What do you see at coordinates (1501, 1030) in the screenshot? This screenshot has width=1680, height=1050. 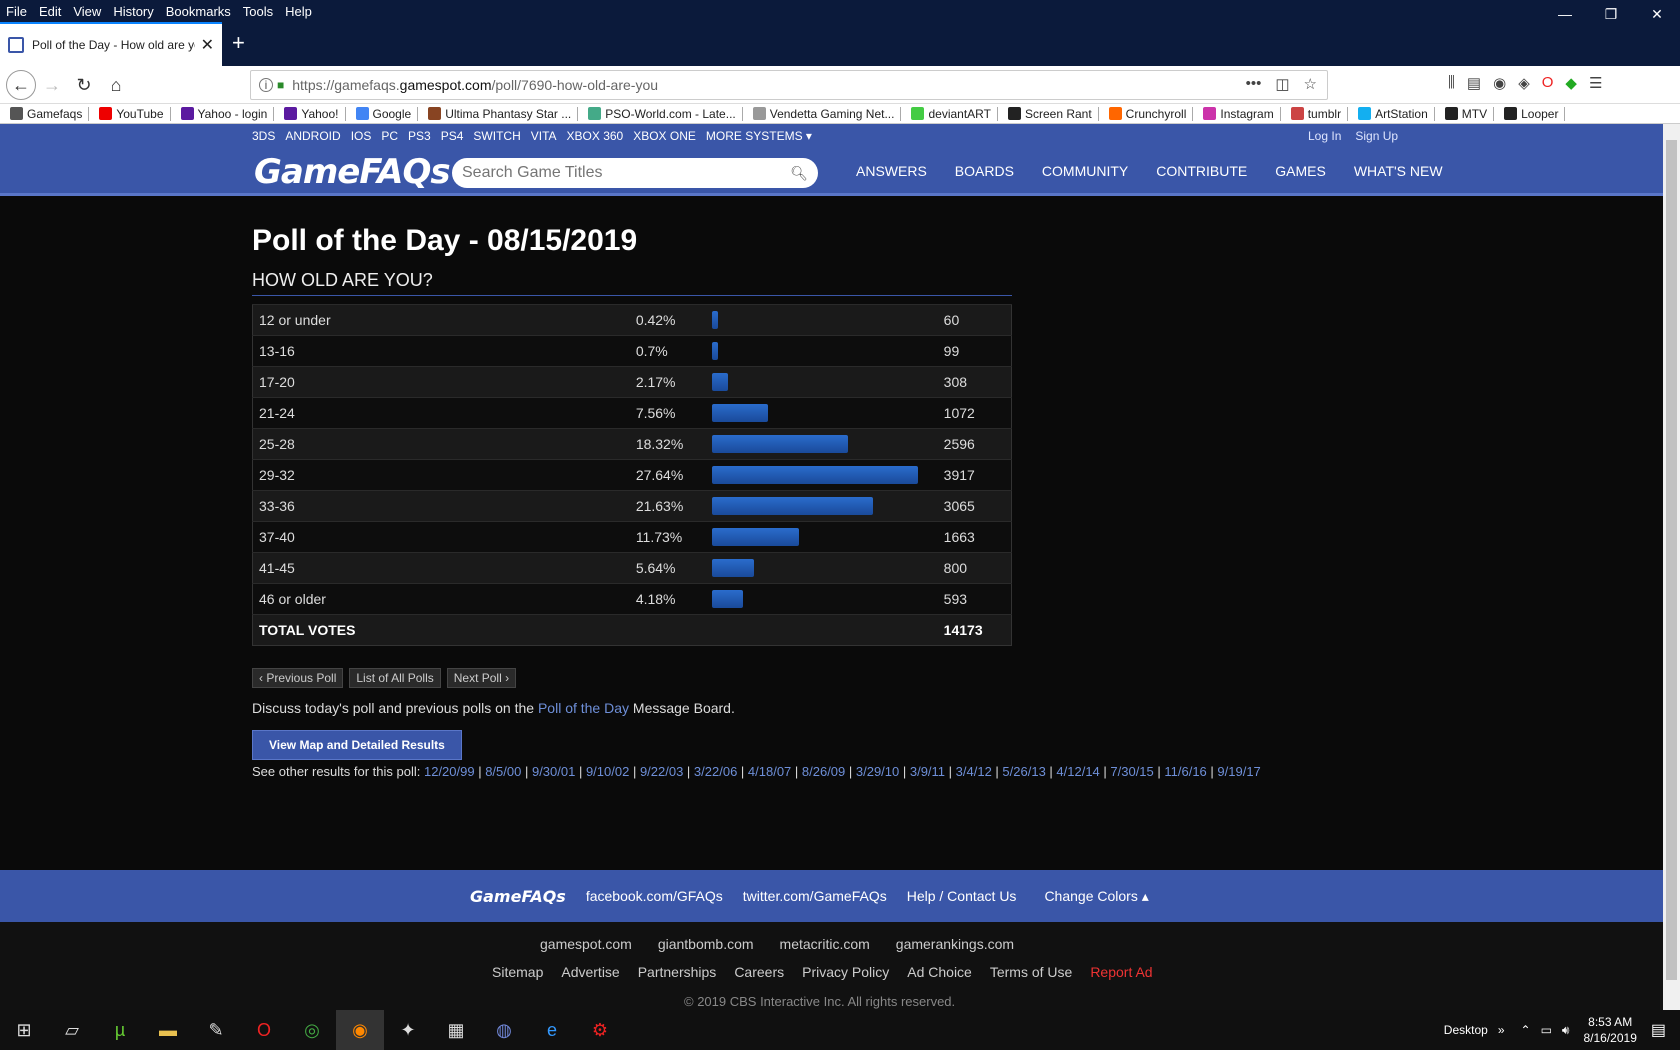 I see `chevron-right-icon: »` at bounding box center [1501, 1030].